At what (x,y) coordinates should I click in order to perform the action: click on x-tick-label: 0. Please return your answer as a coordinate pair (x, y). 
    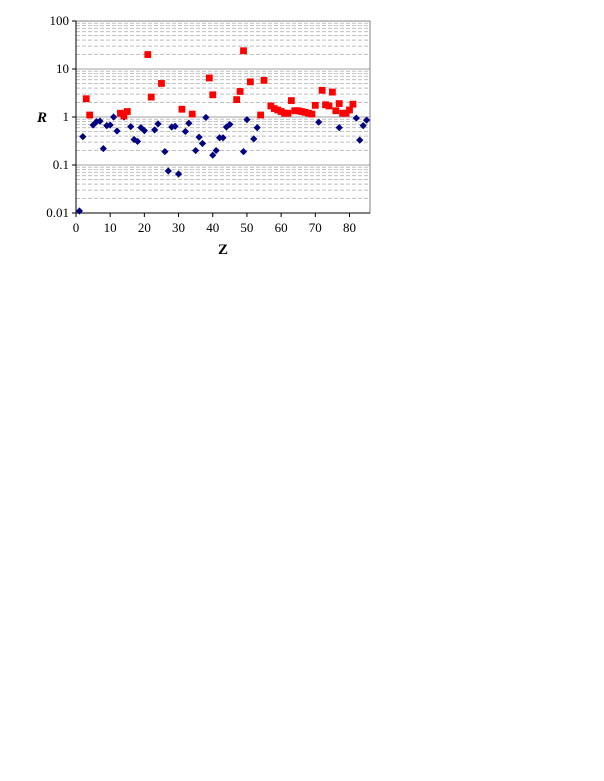
    Looking at the image, I should click on (76, 227).